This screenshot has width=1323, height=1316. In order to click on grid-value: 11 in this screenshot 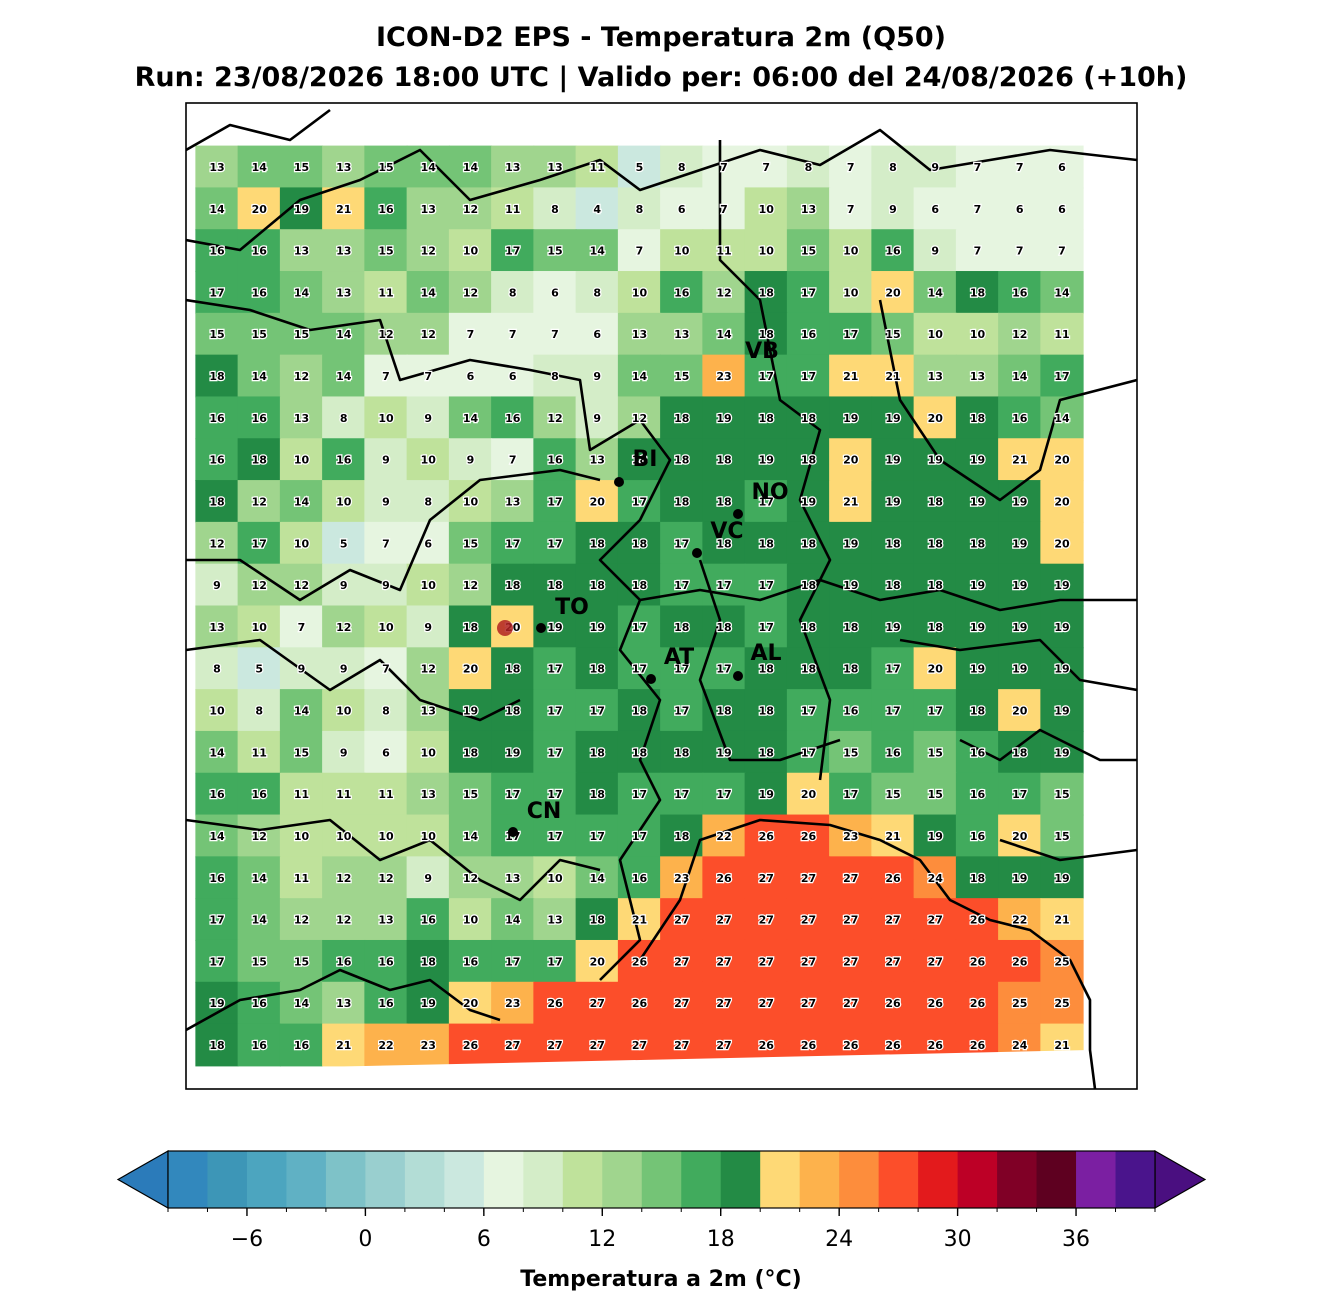, I will do `click(385, 292)`.